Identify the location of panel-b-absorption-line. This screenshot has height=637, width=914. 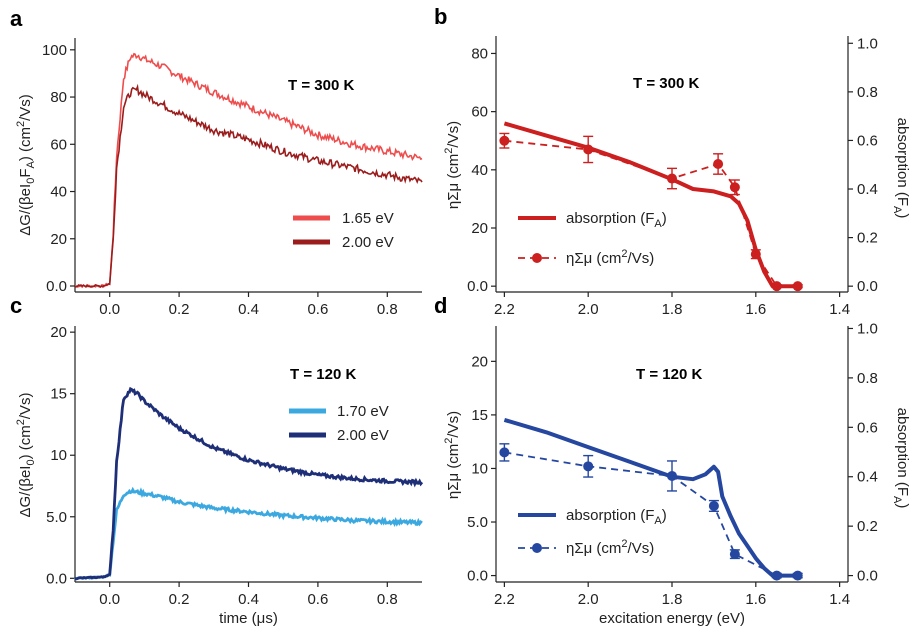
(650, 205).